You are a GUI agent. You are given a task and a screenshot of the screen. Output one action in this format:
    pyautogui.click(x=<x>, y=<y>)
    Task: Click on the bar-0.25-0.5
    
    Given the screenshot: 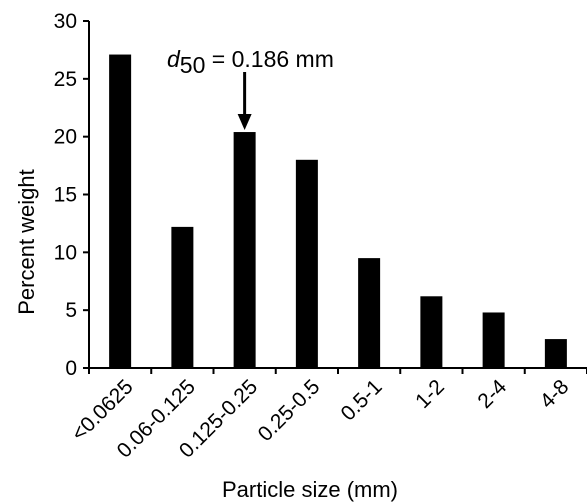 What is the action you would take?
    pyautogui.click(x=306, y=263)
    